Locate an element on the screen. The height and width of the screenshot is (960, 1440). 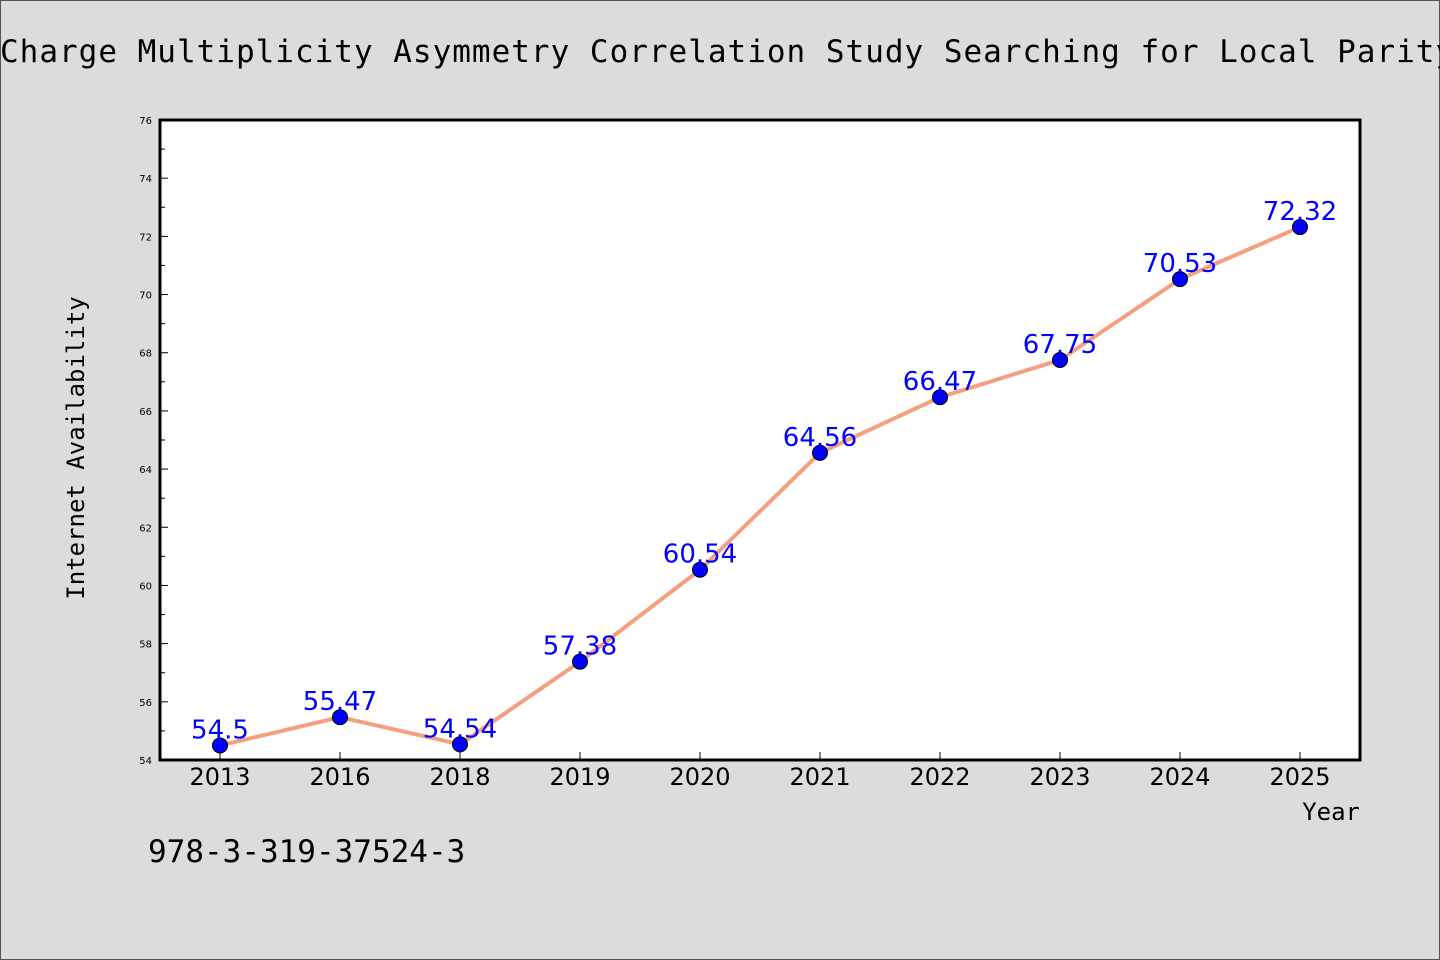
x-tick-label: 2019 is located at coordinates (579, 777).